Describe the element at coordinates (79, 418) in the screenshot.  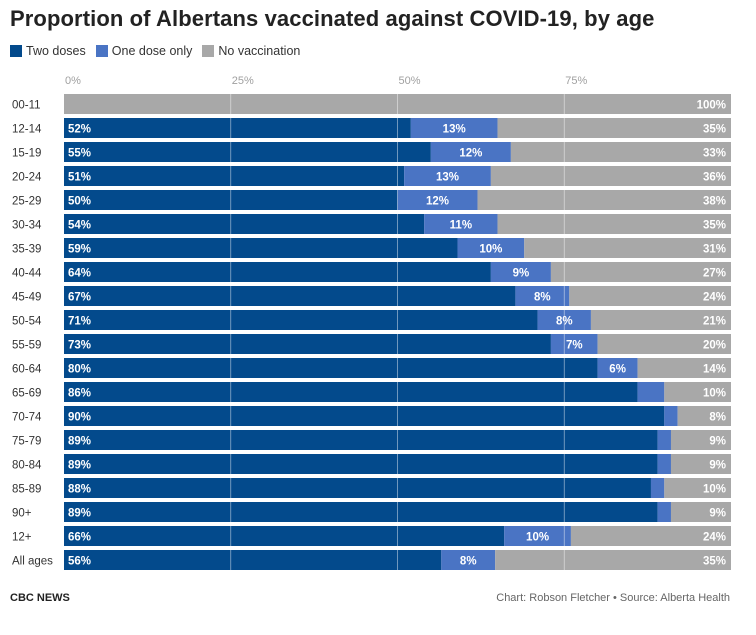
I see `data-label-two-doses: 90%` at that location.